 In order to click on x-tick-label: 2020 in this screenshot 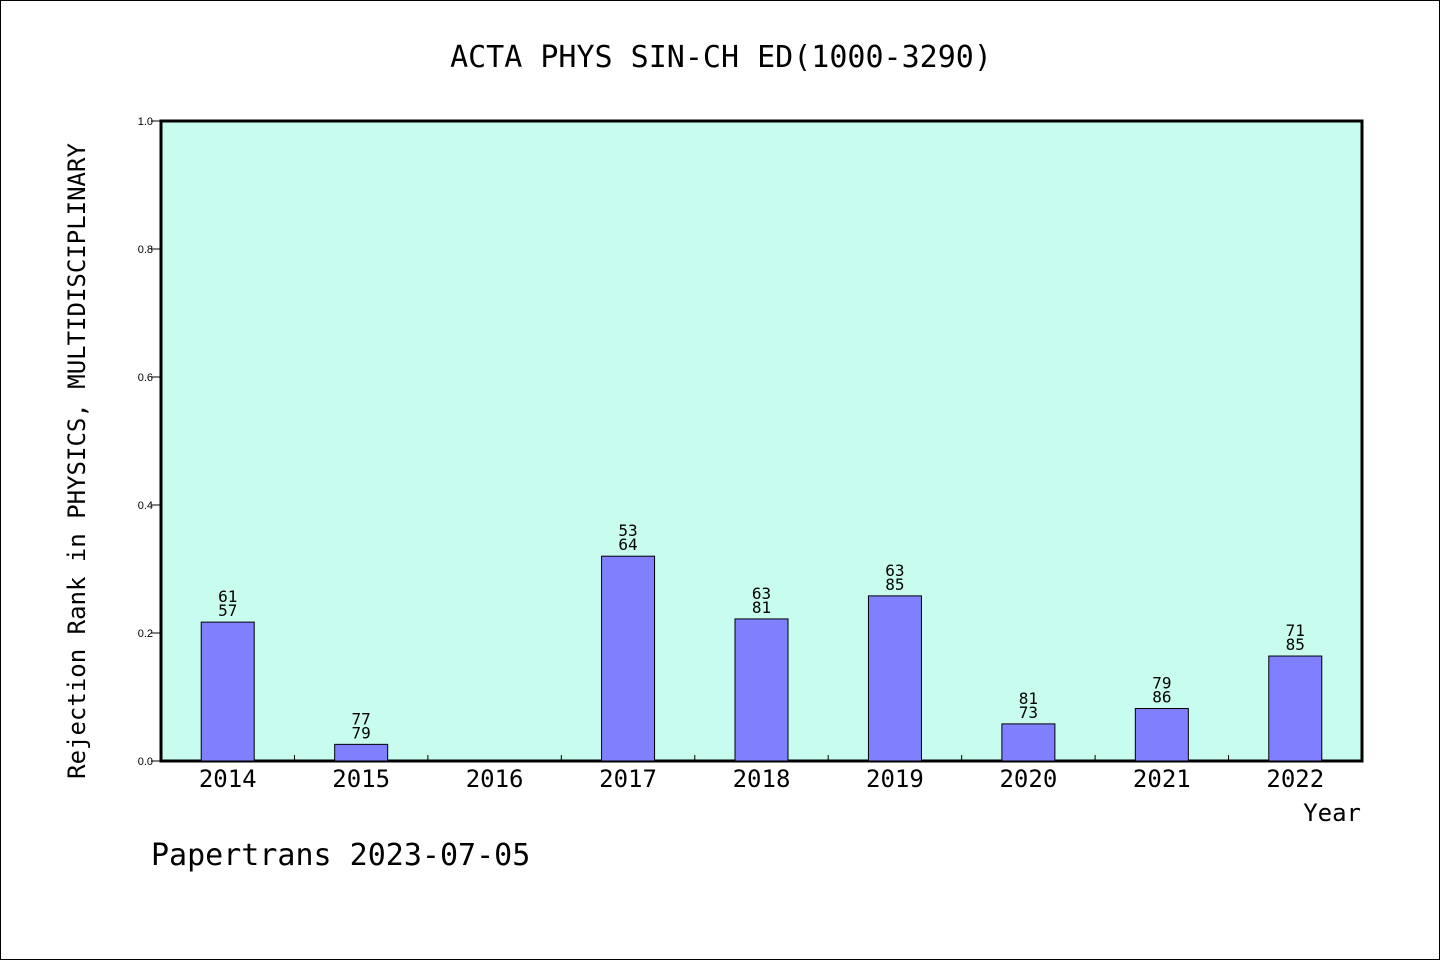, I will do `click(1028, 779)`.